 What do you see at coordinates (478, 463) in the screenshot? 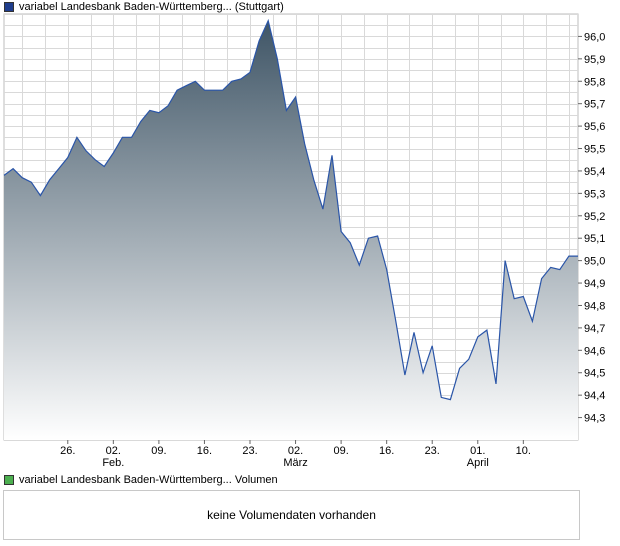
I see `x-month-label: April` at bounding box center [478, 463].